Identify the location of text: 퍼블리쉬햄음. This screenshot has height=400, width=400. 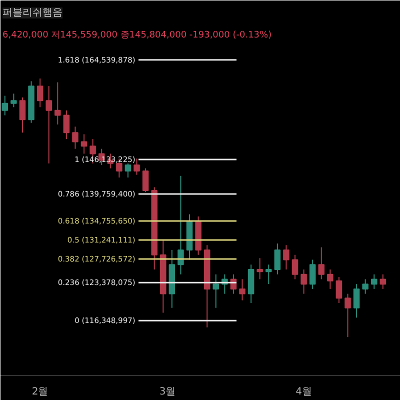
(32, 13).